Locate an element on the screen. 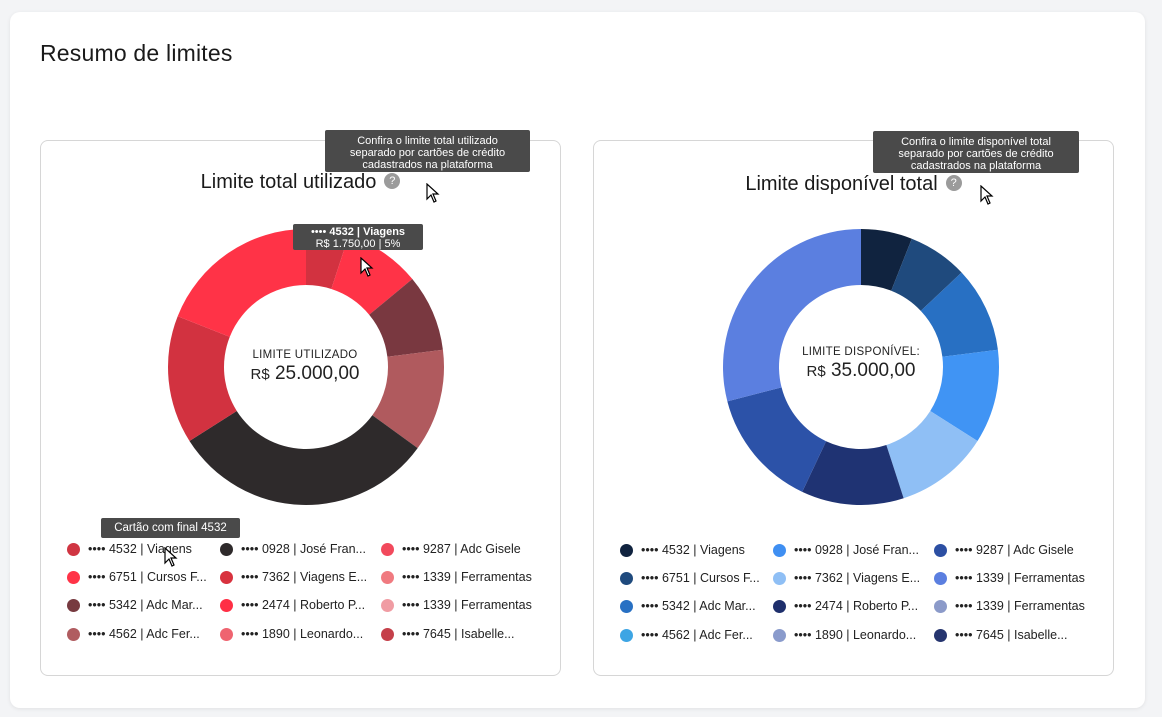 The width and height of the screenshot is (1162, 717). legend-item: •••• 4532 | Viagens is located at coordinates (682, 550).